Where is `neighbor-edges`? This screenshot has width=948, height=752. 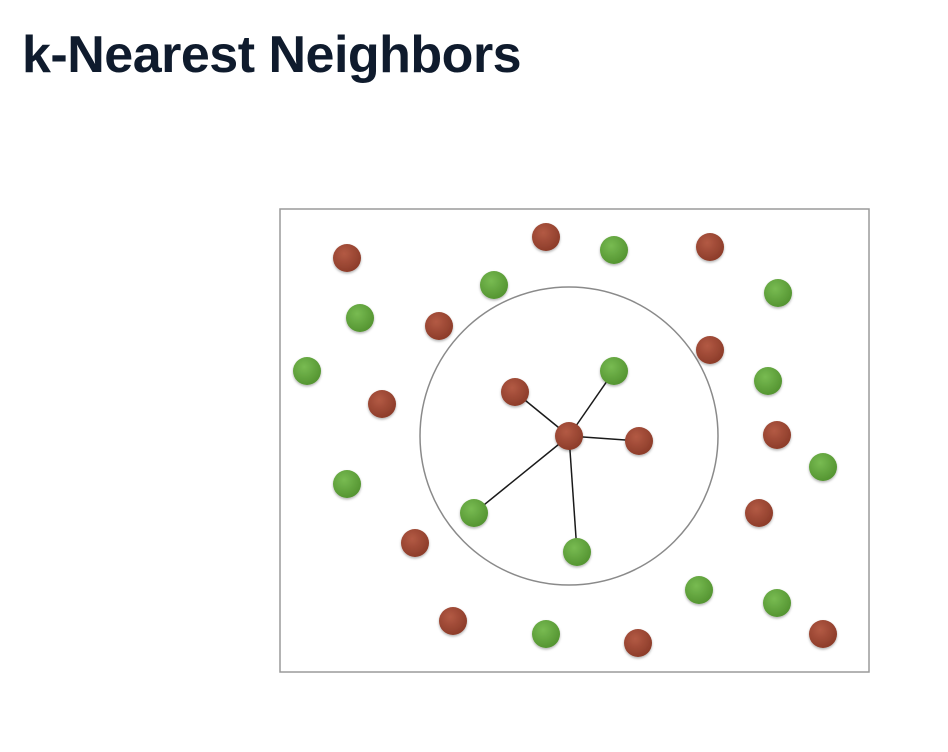
neighbor-edges is located at coordinates (556, 461).